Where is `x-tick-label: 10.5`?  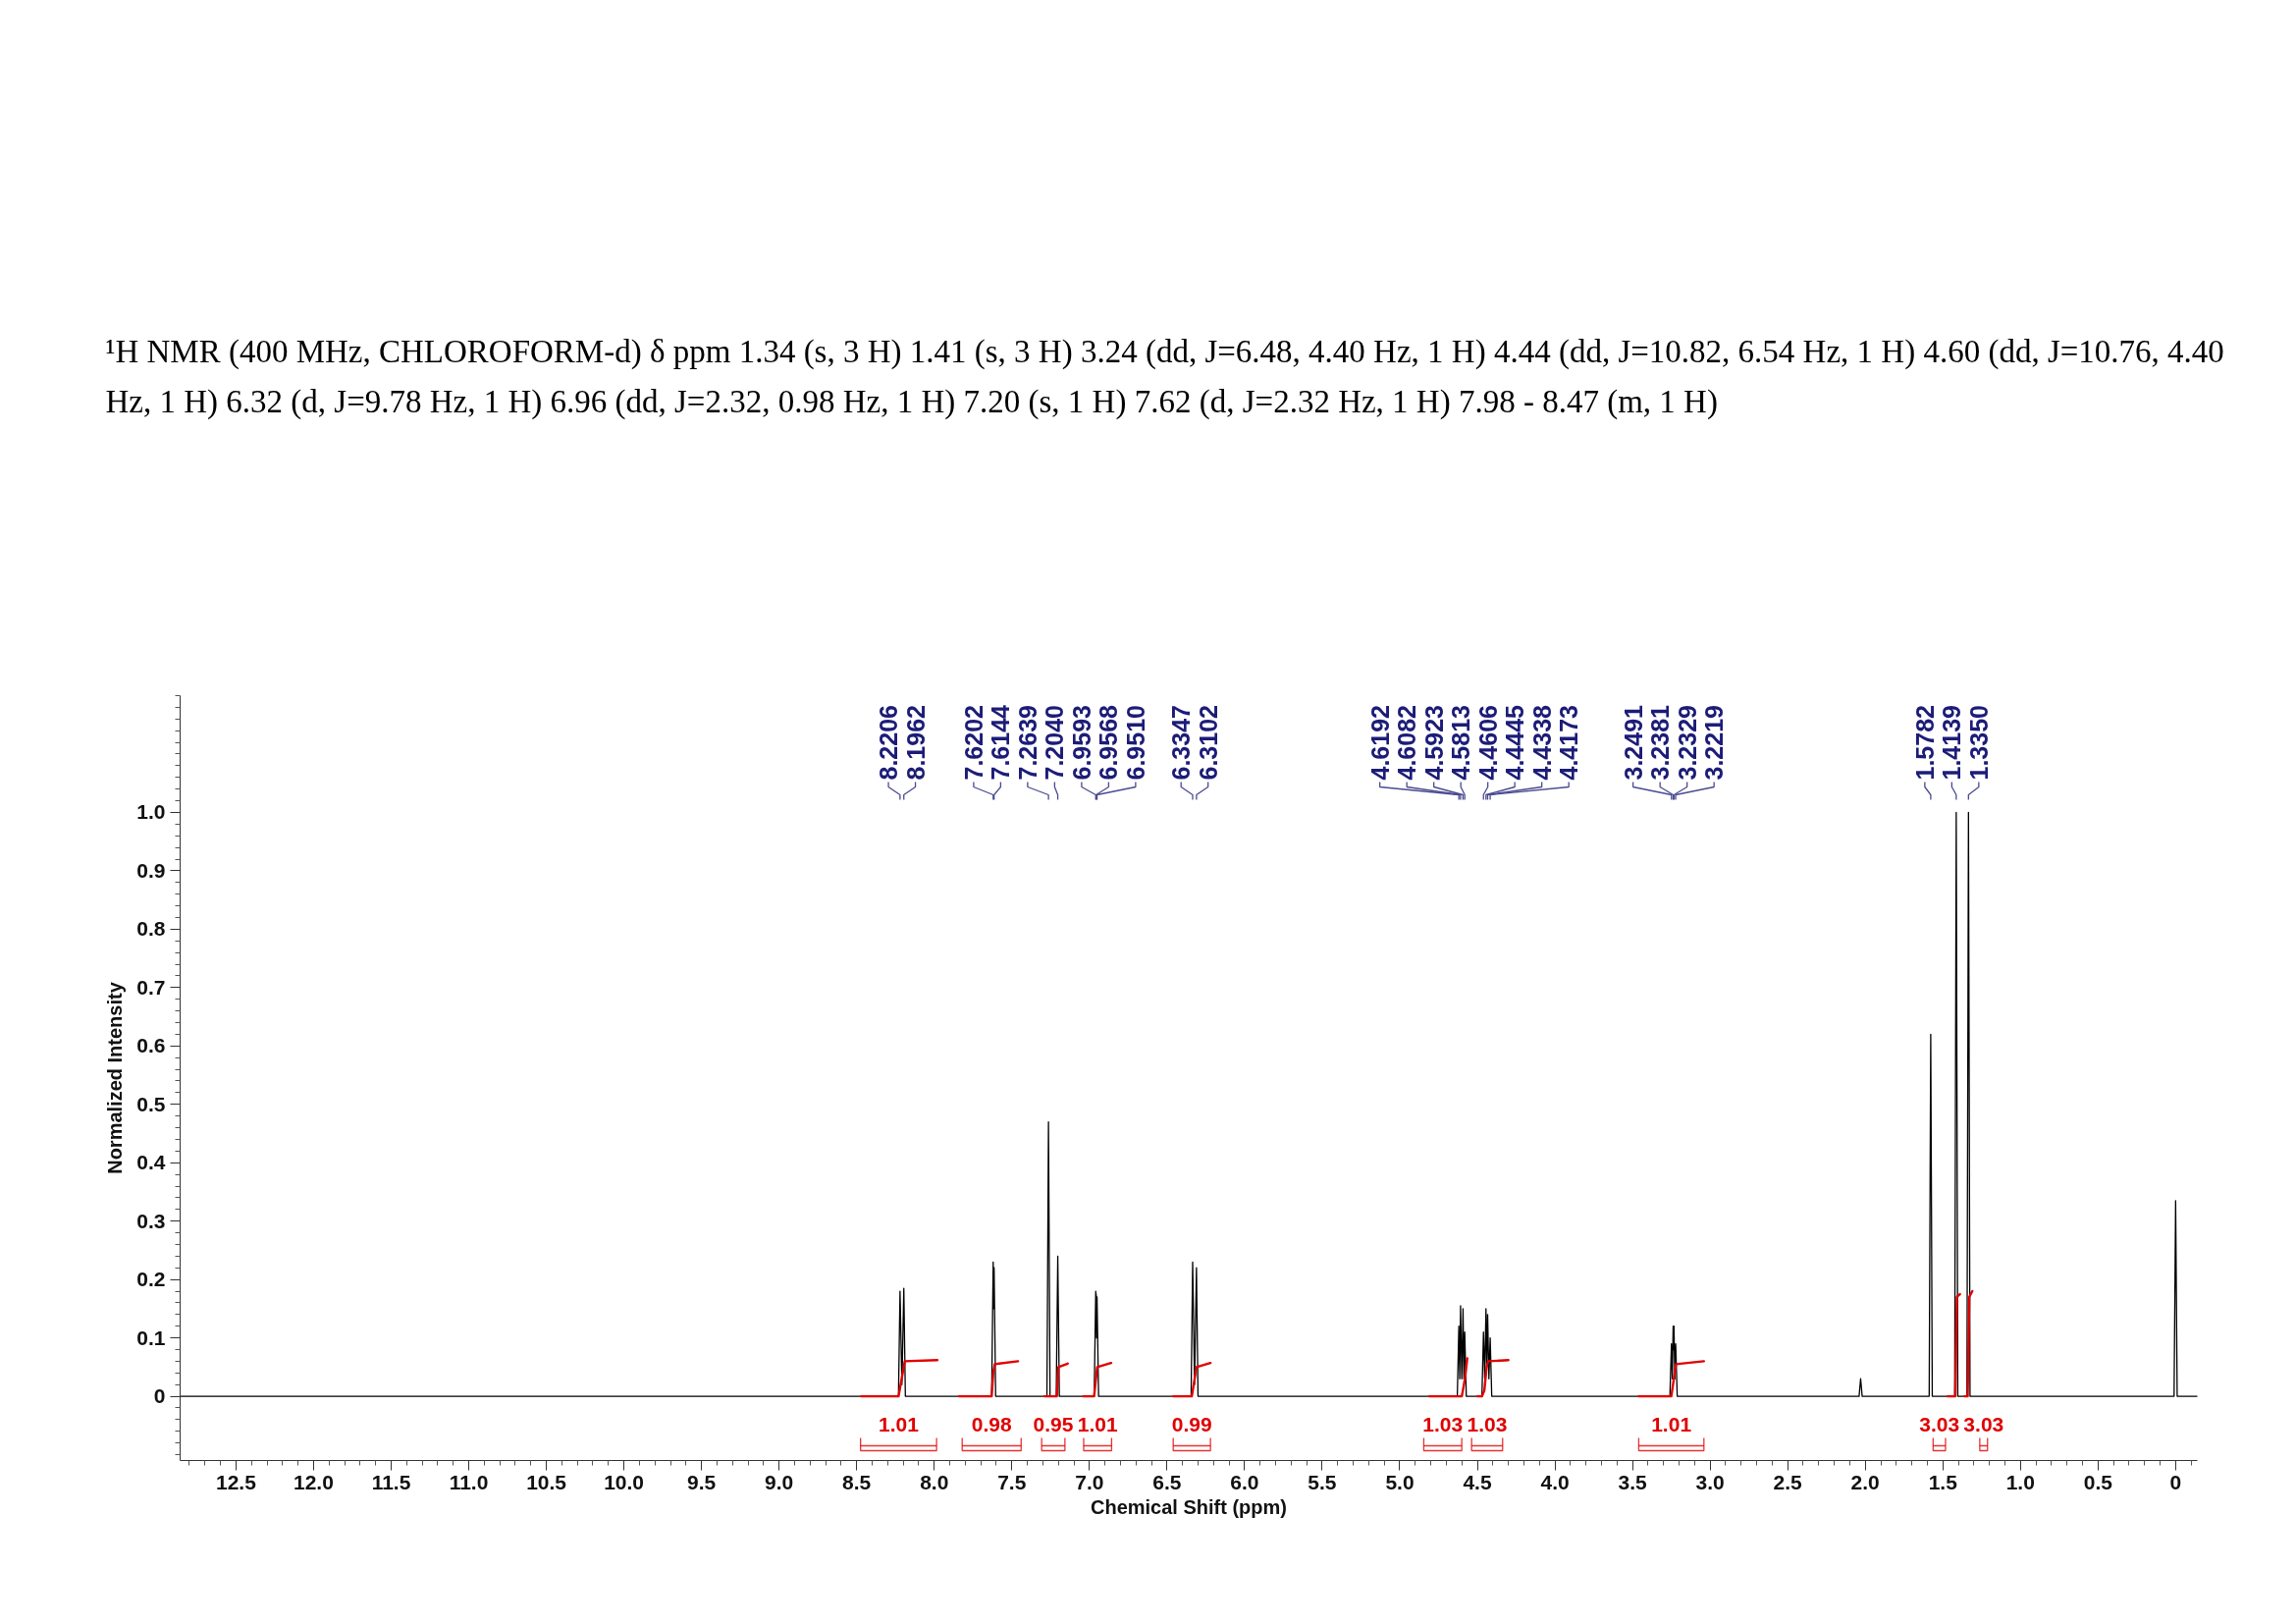 x-tick-label: 10.5 is located at coordinates (546, 1481).